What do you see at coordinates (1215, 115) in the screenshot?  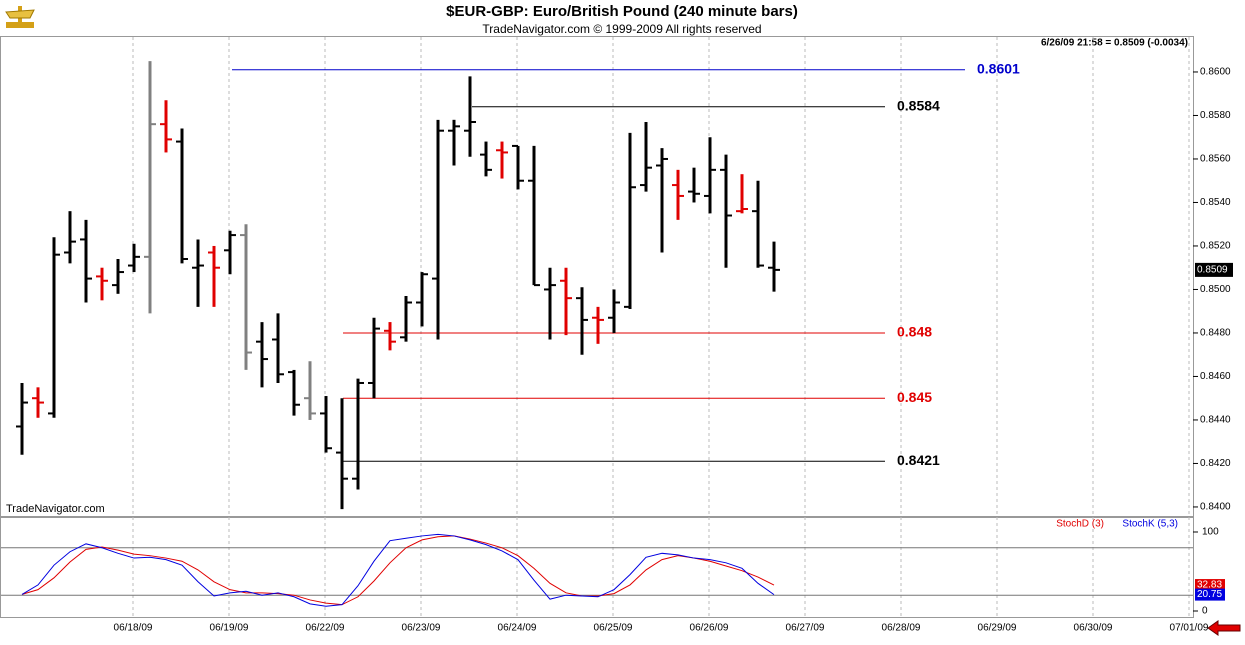 I see `y-tick-label: 0.8580` at bounding box center [1215, 115].